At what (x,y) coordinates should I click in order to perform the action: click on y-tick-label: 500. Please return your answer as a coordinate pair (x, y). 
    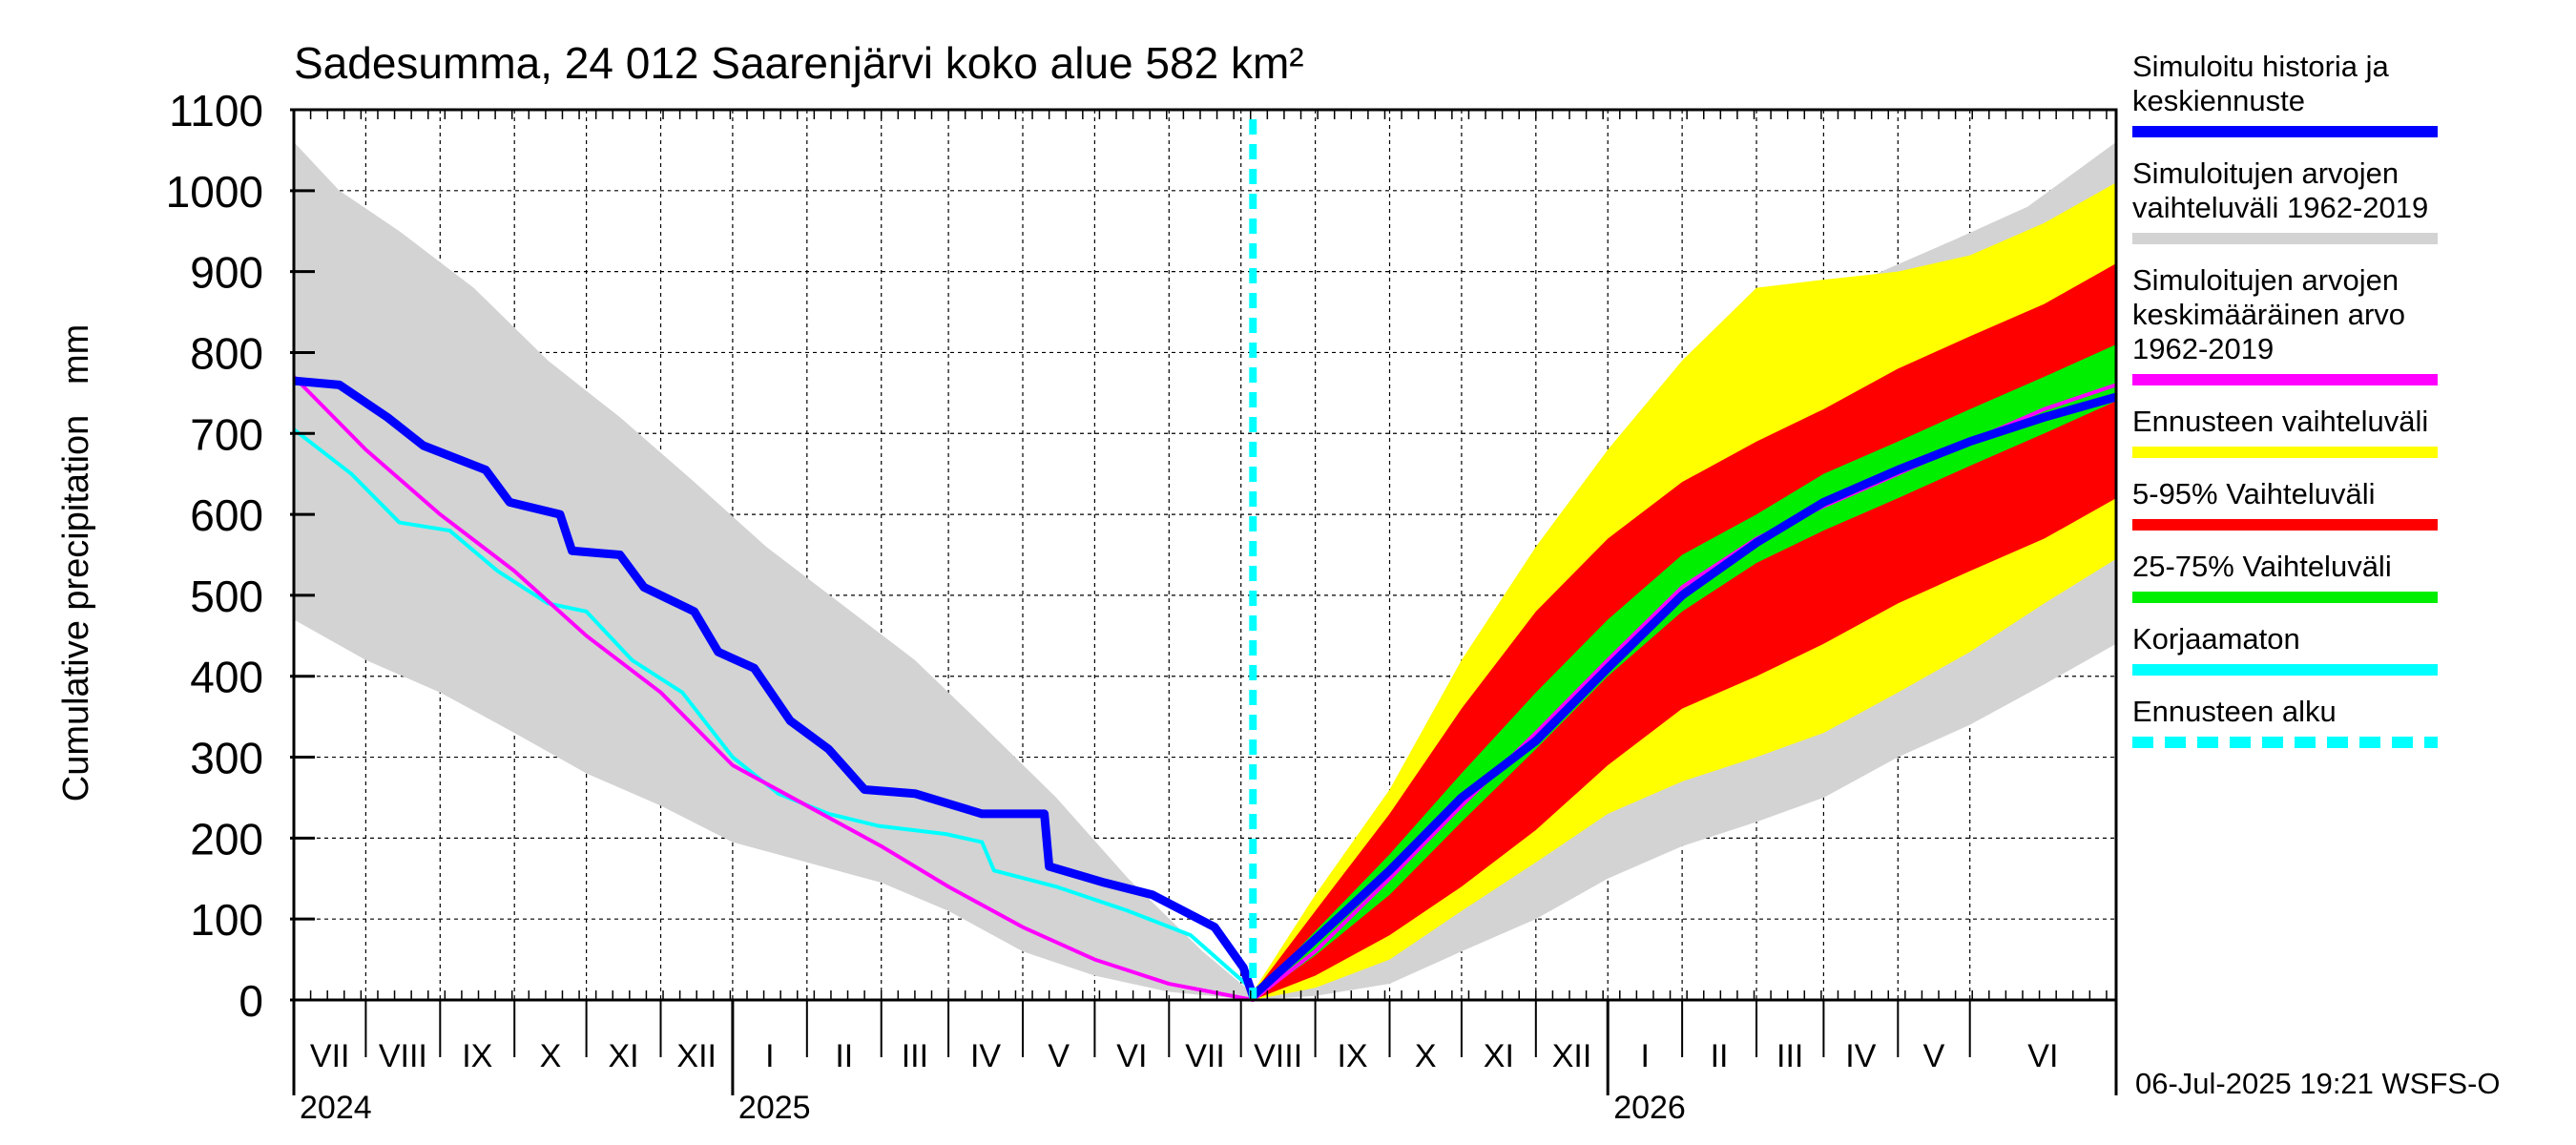
    Looking at the image, I should click on (226, 596).